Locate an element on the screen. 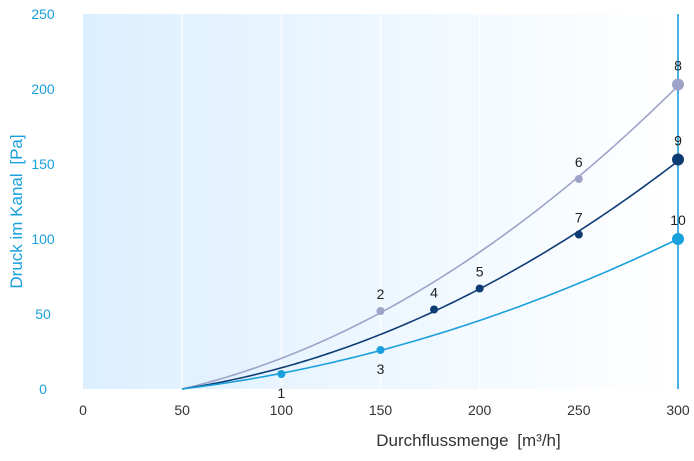 The width and height of the screenshot is (694, 461). x-tick-label: 100 is located at coordinates (282, 410).